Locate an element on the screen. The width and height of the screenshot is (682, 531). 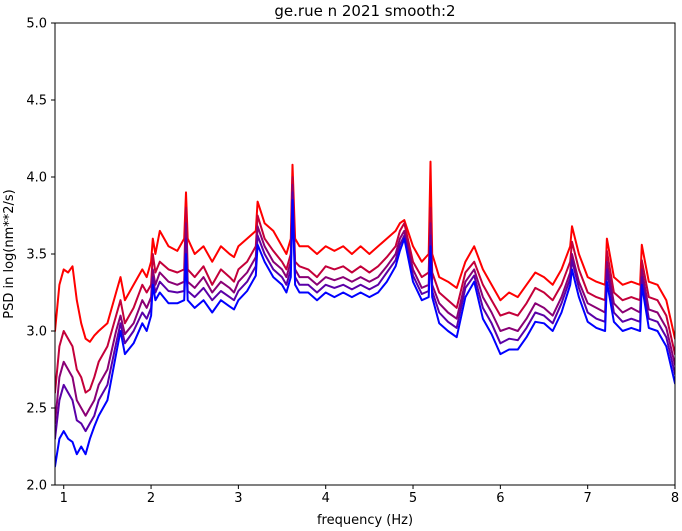
y-tick-label: 4.5 is located at coordinates (36, 101).